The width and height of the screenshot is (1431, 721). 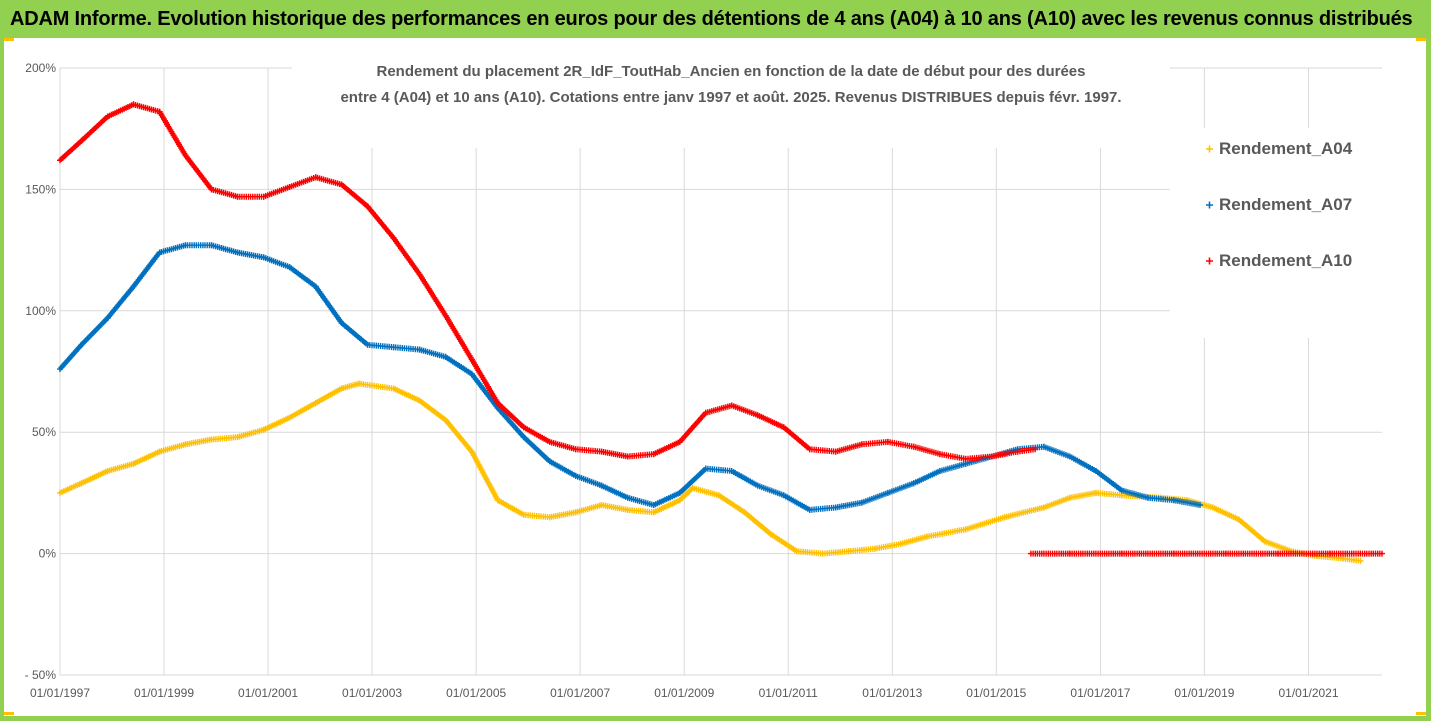 What do you see at coordinates (476, 693) in the screenshot?
I see `x-tick-label: 01/01/2005` at bounding box center [476, 693].